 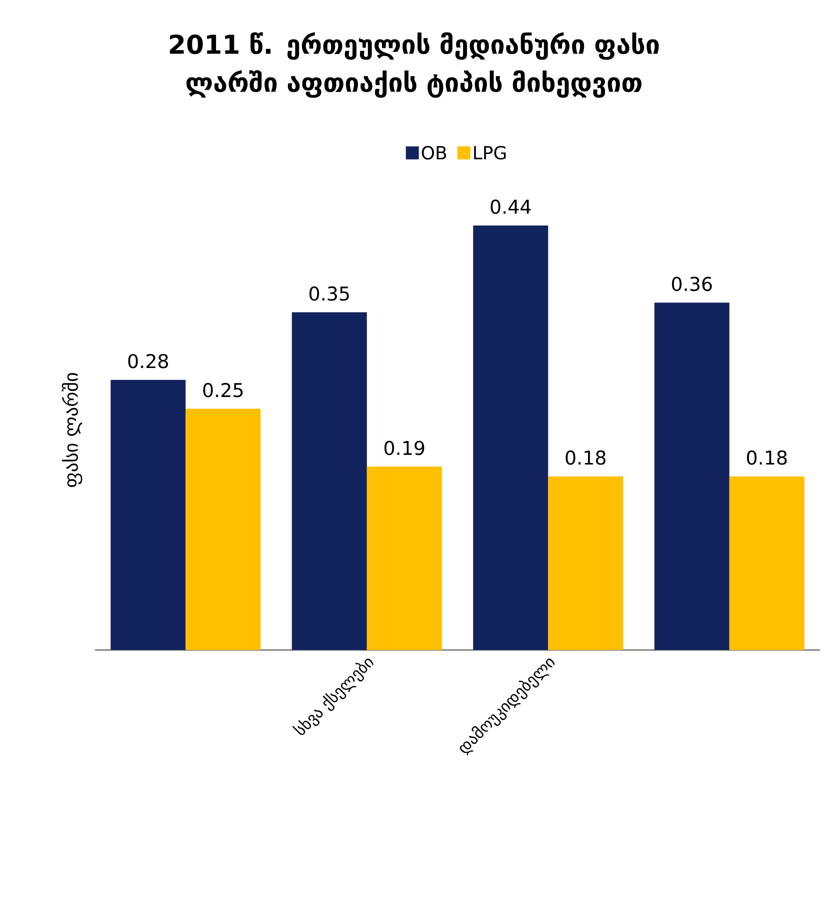 What do you see at coordinates (72, 430) in the screenshot?
I see `y-axis-title: ფასი ლარში` at bounding box center [72, 430].